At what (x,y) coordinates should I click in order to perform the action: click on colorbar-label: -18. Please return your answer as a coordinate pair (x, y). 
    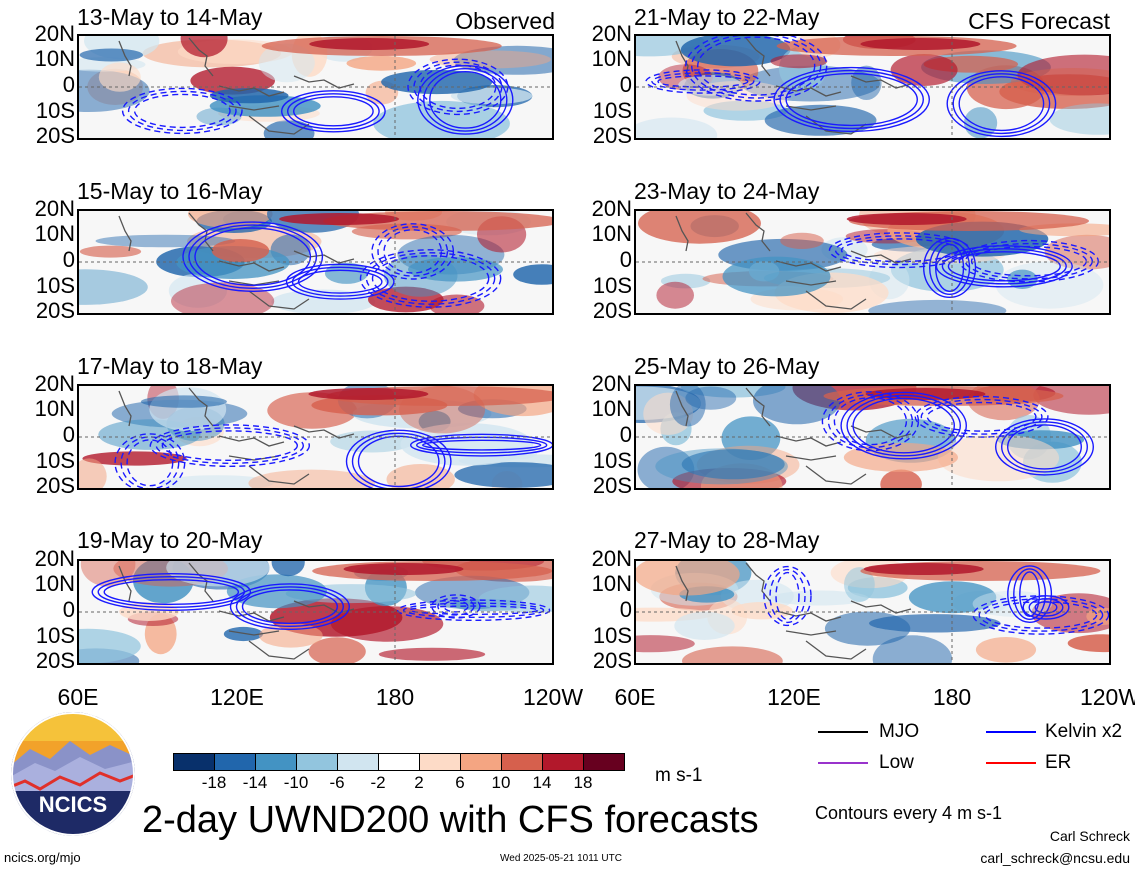
    Looking at the image, I should click on (214, 782).